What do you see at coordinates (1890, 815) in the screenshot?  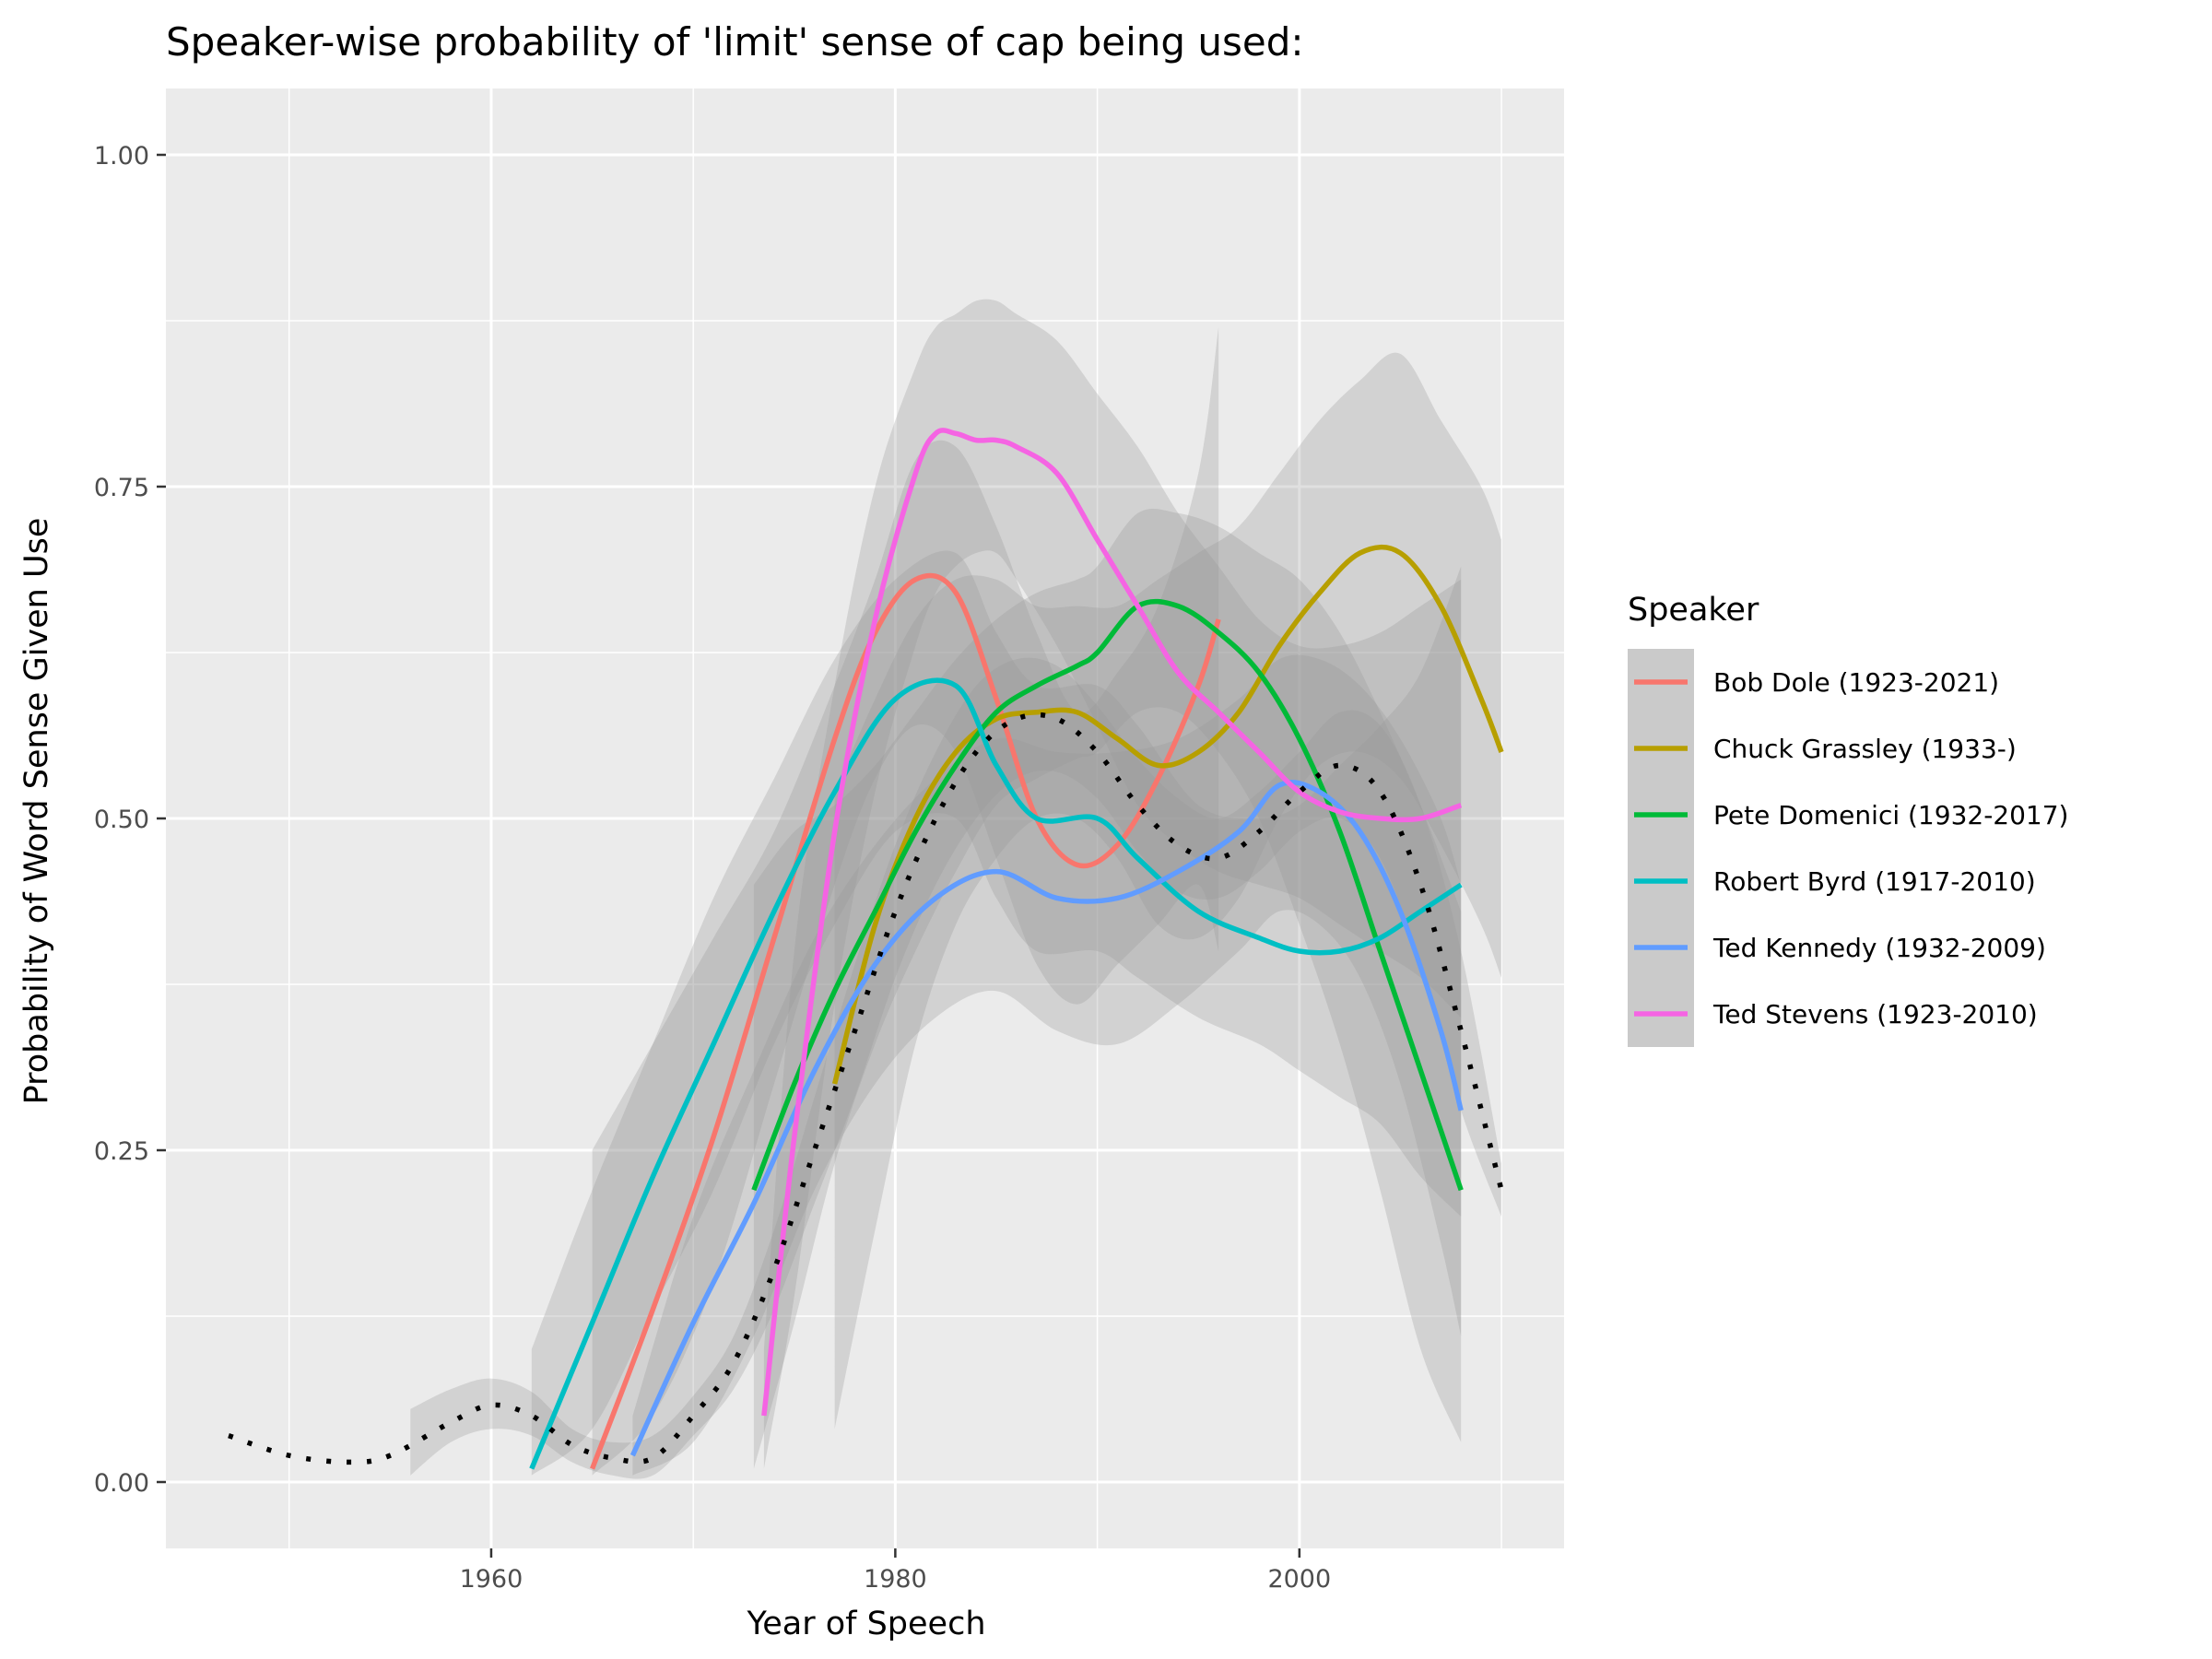 I see `legend-label: Pete Domenici (1932-2017)` at bounding box center [1890, 815].